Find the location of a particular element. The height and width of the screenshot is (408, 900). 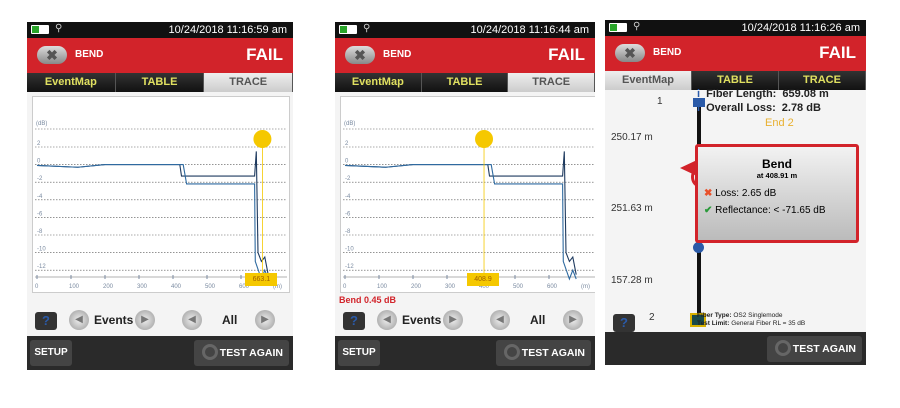

fiber-length-row: i Fiber Length: 659.08 m is located at coordinates (763, 94).